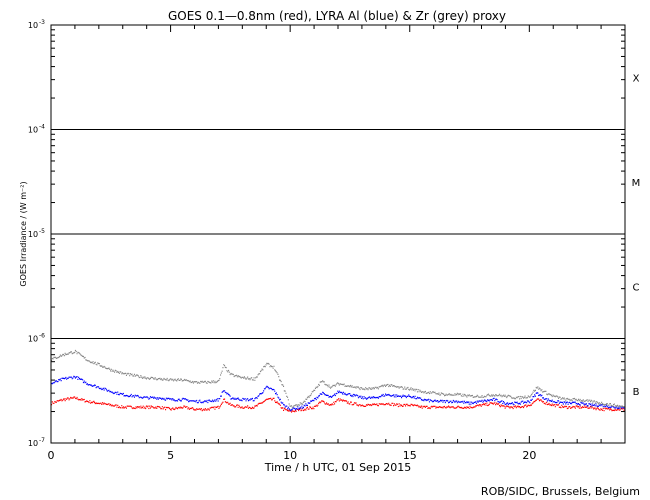 This screenshot has height=500, width=650. What do you see at coordinates (636, 235) in the screenshot?
I see `flare-class-labels: X M C B` at bounding box center [636, 235].